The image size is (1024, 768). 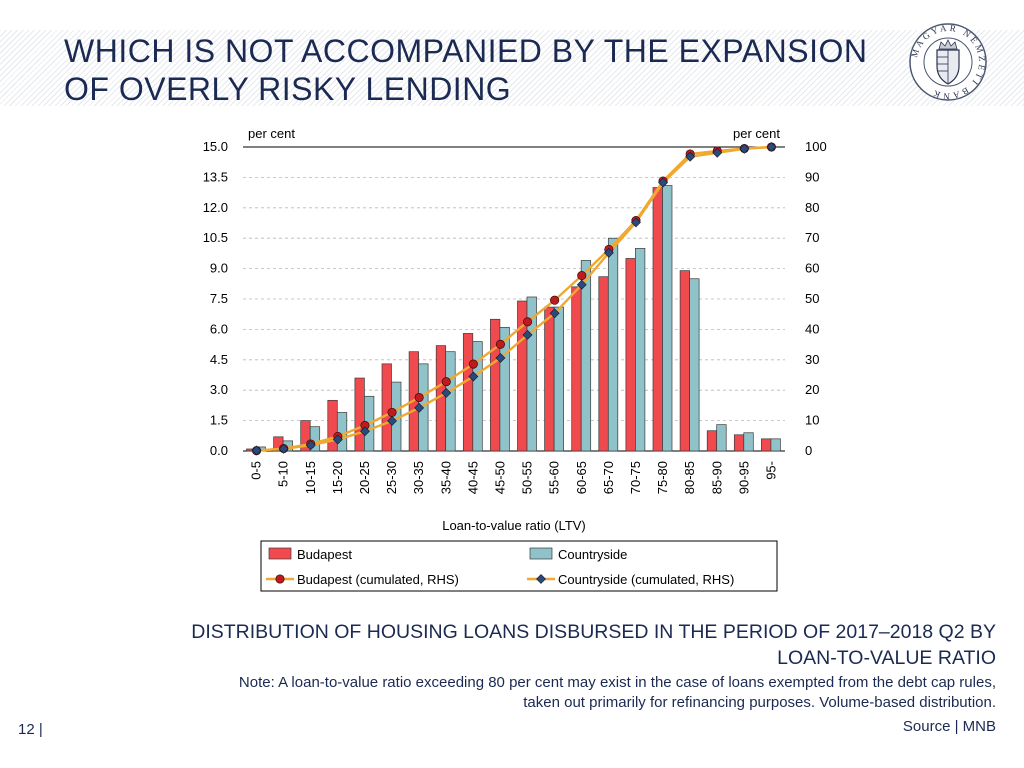 What do you see at coordinates (812, 237) in the screenshot?
I see `y-tick-label-right: 70` at bounding box center [812, 237].